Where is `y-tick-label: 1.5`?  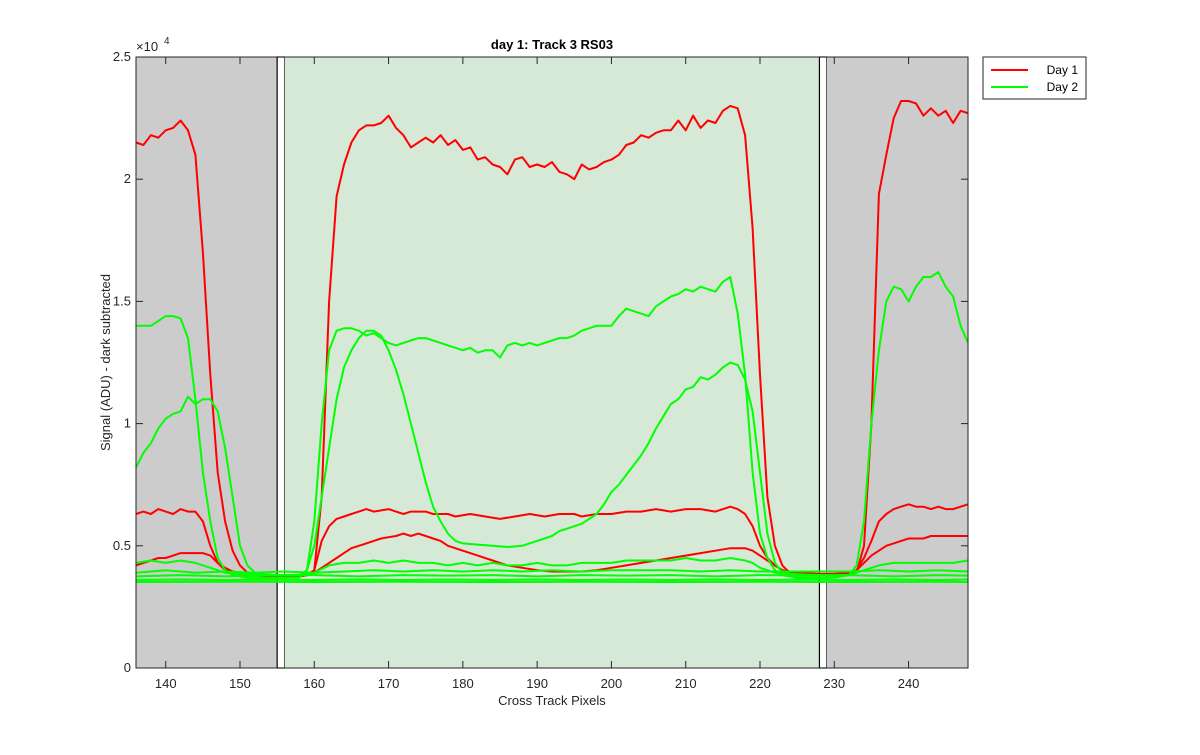 y-tick-label: 1.5 is located at coordinates (122, 300).